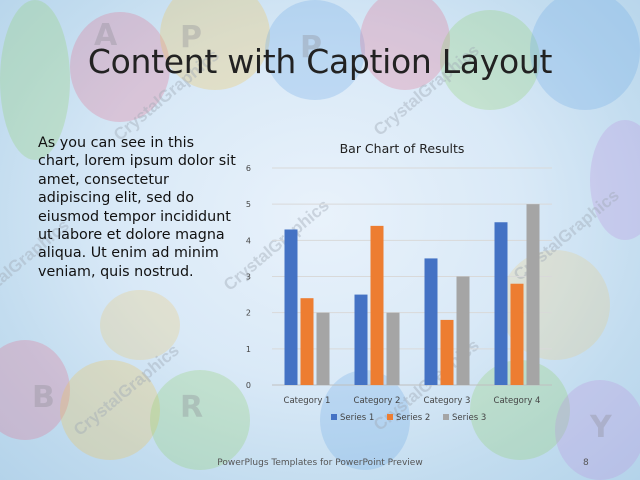  I want to click on legend-label: Series 1, so click(357, 418).